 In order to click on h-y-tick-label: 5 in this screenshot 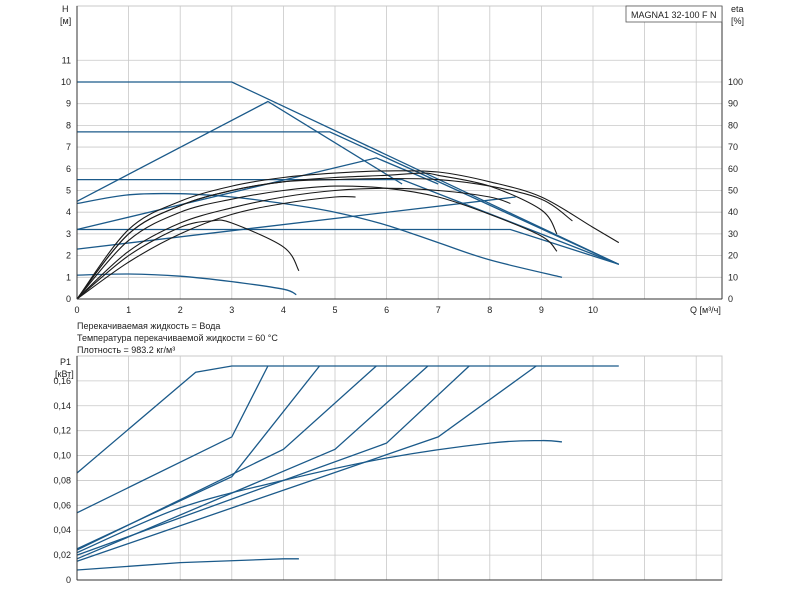, I will do `click(68, 190)`.